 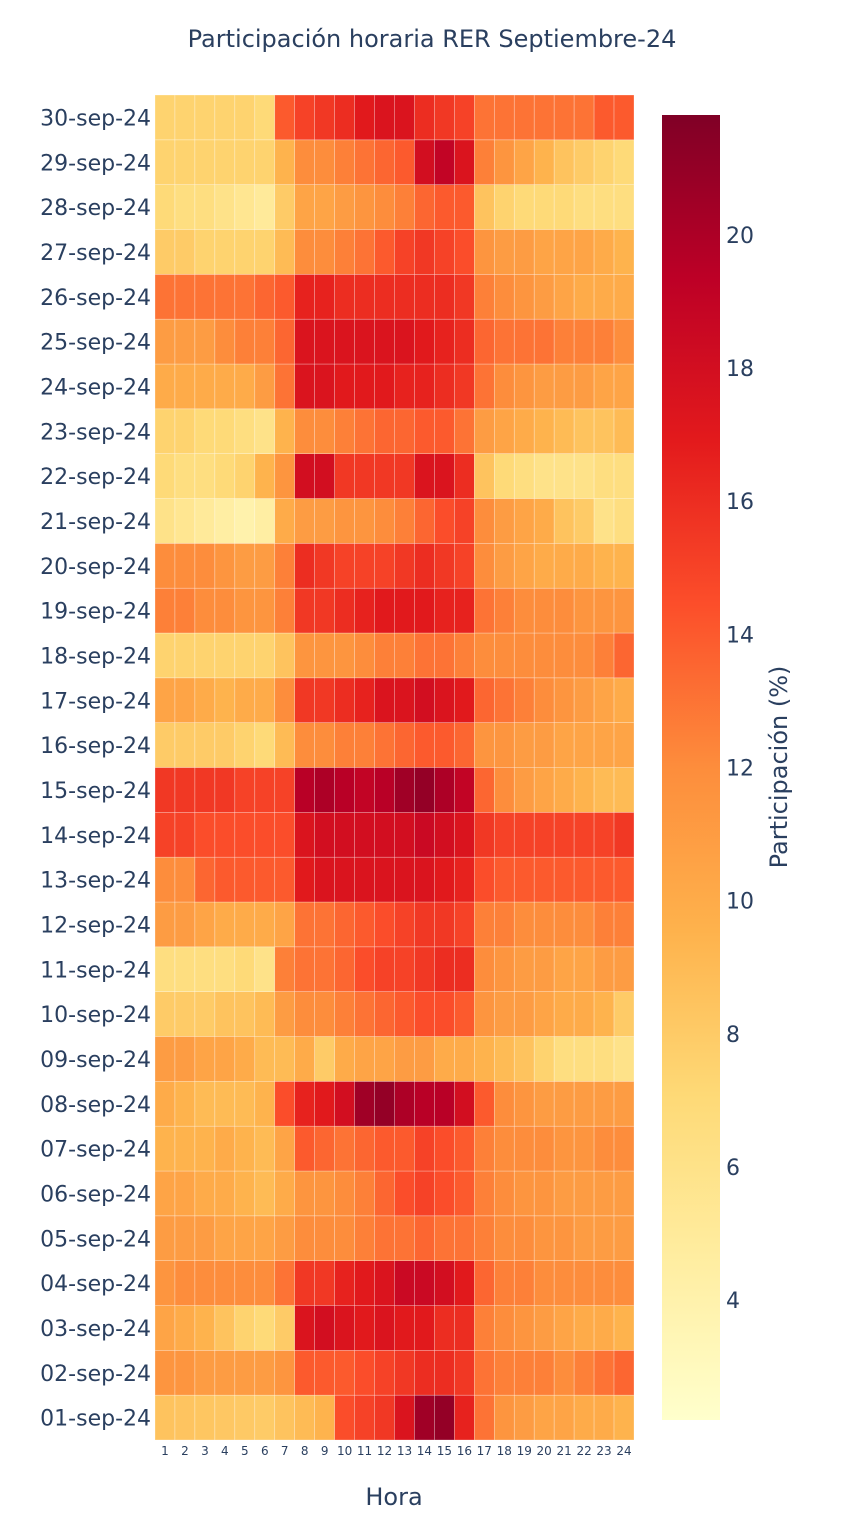 What do you see at coordinates (691, 767) in the screenshot?
I see `colorbar` at bounding box center [691, 767].